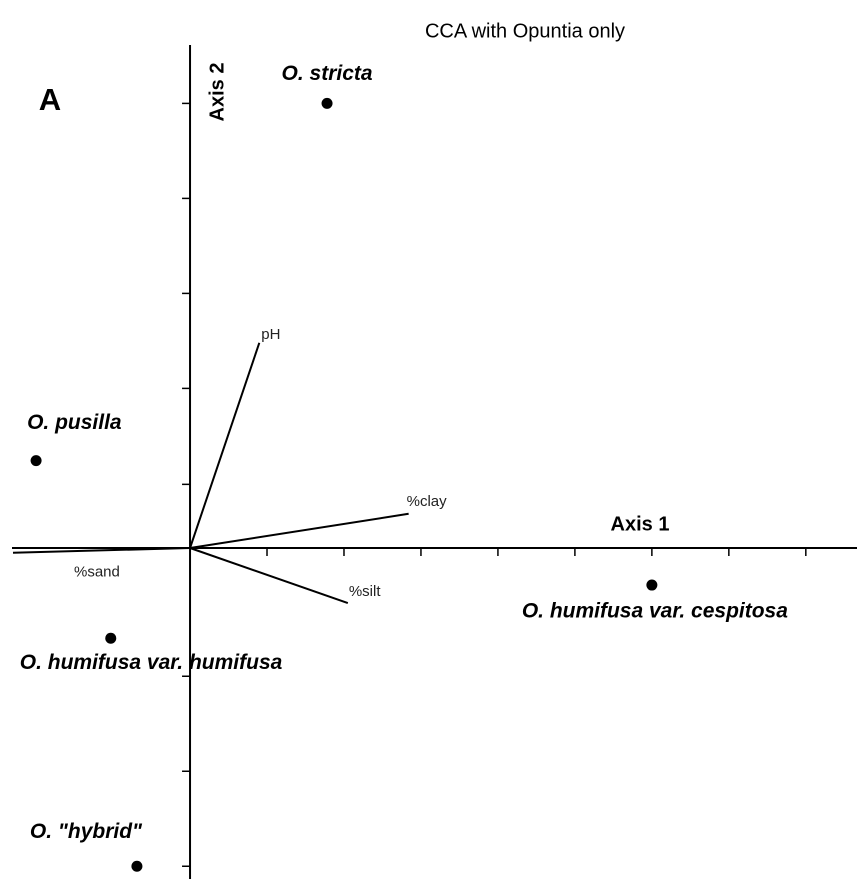 The width and height of the screenshot is (857, 879). Describe the element at coordinates (655, 611) in the screenshot. I see `point-label: O. humifusa var. cespitosa` at that location.